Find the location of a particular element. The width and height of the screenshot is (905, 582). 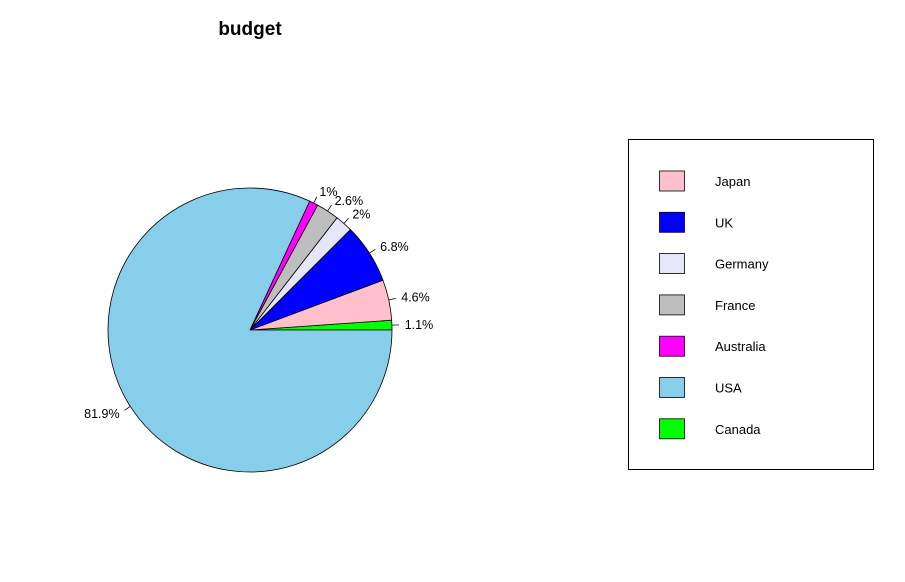

legend-label-france: France is located at coordinates (735, 305).